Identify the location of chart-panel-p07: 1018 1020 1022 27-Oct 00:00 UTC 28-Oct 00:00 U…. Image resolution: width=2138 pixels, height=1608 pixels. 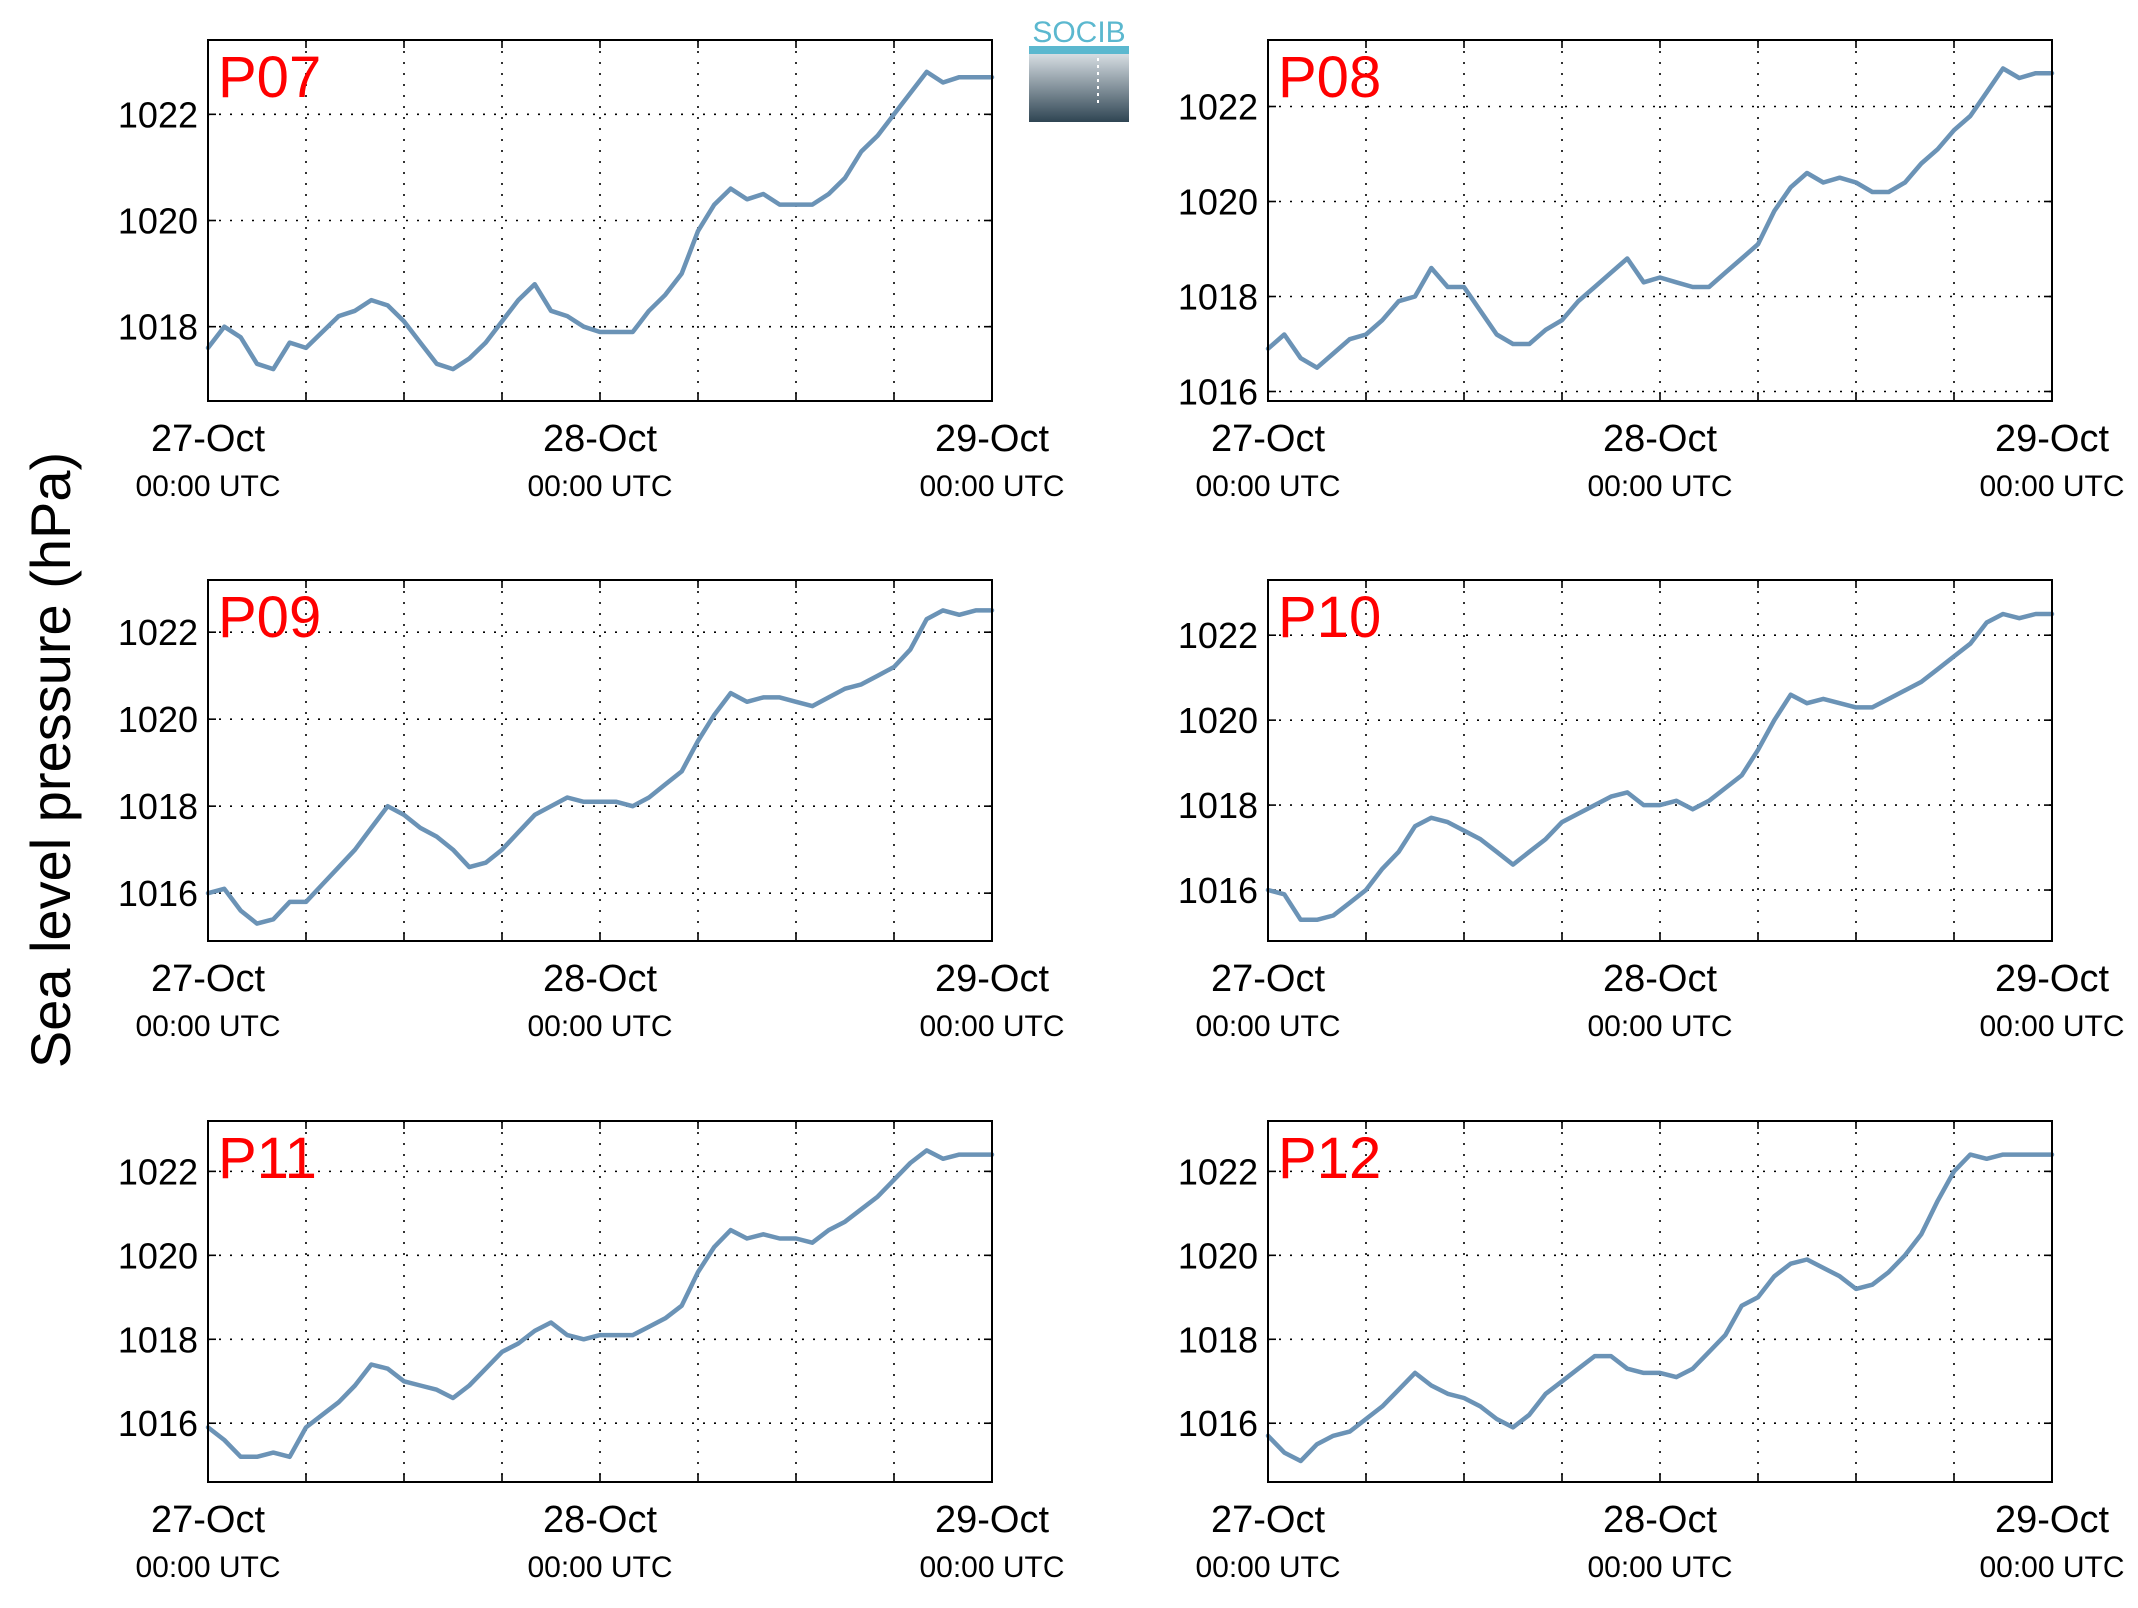
(591, 271).